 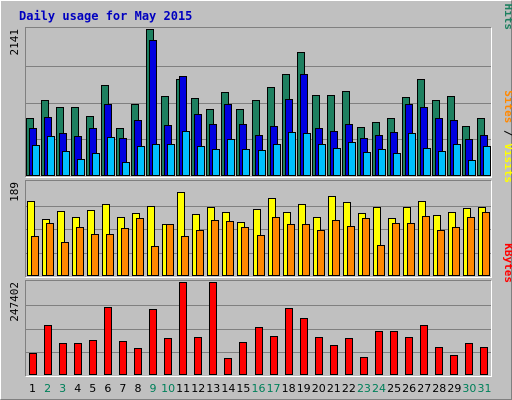 I want to click on x-tick-label-day-18: 18, so click(x=289, y=388).